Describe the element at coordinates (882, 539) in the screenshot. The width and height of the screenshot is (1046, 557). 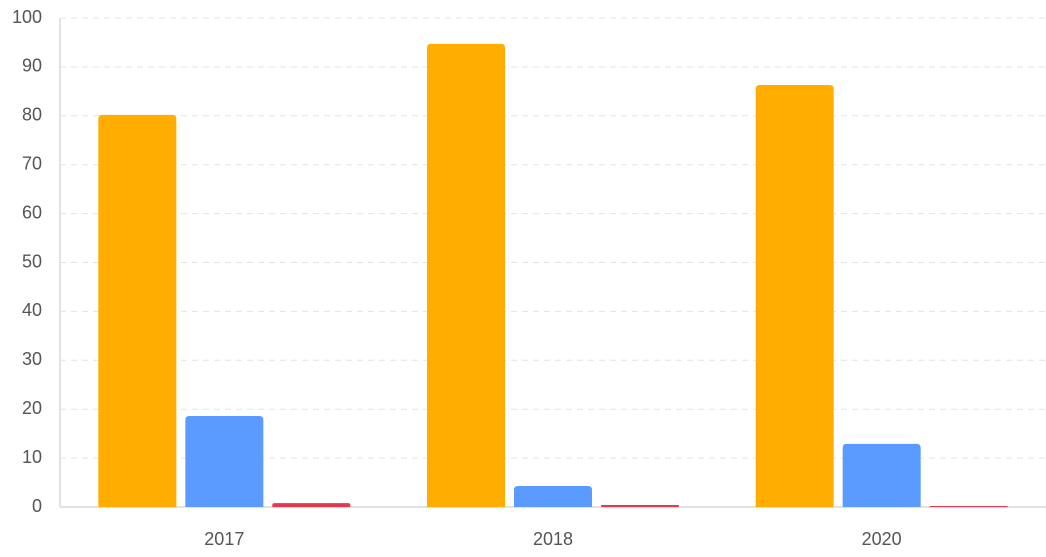
I see `x-tick-label: 2020` at that location.